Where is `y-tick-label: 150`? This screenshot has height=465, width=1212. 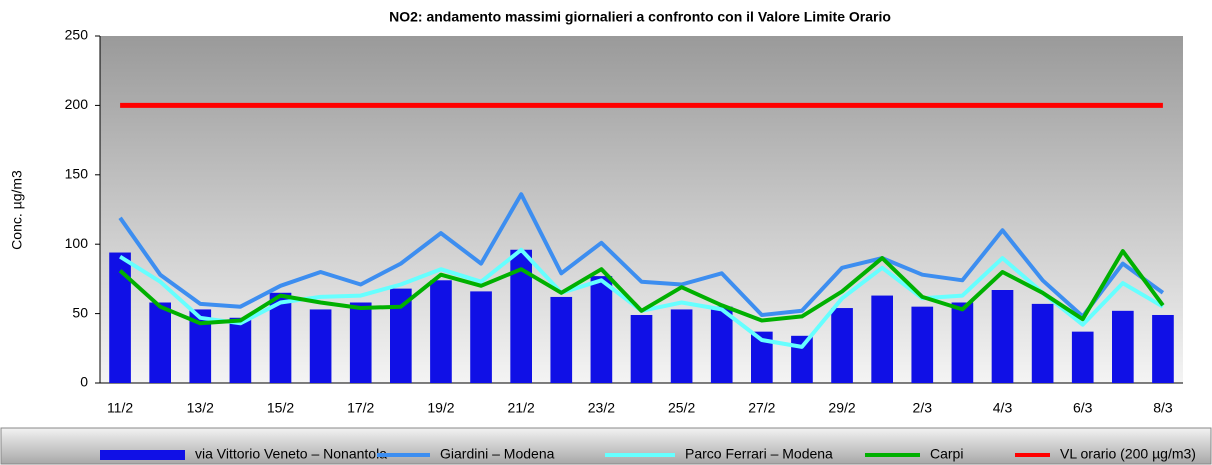 y-tick-label: 150 is located at coordinates (77, 174).